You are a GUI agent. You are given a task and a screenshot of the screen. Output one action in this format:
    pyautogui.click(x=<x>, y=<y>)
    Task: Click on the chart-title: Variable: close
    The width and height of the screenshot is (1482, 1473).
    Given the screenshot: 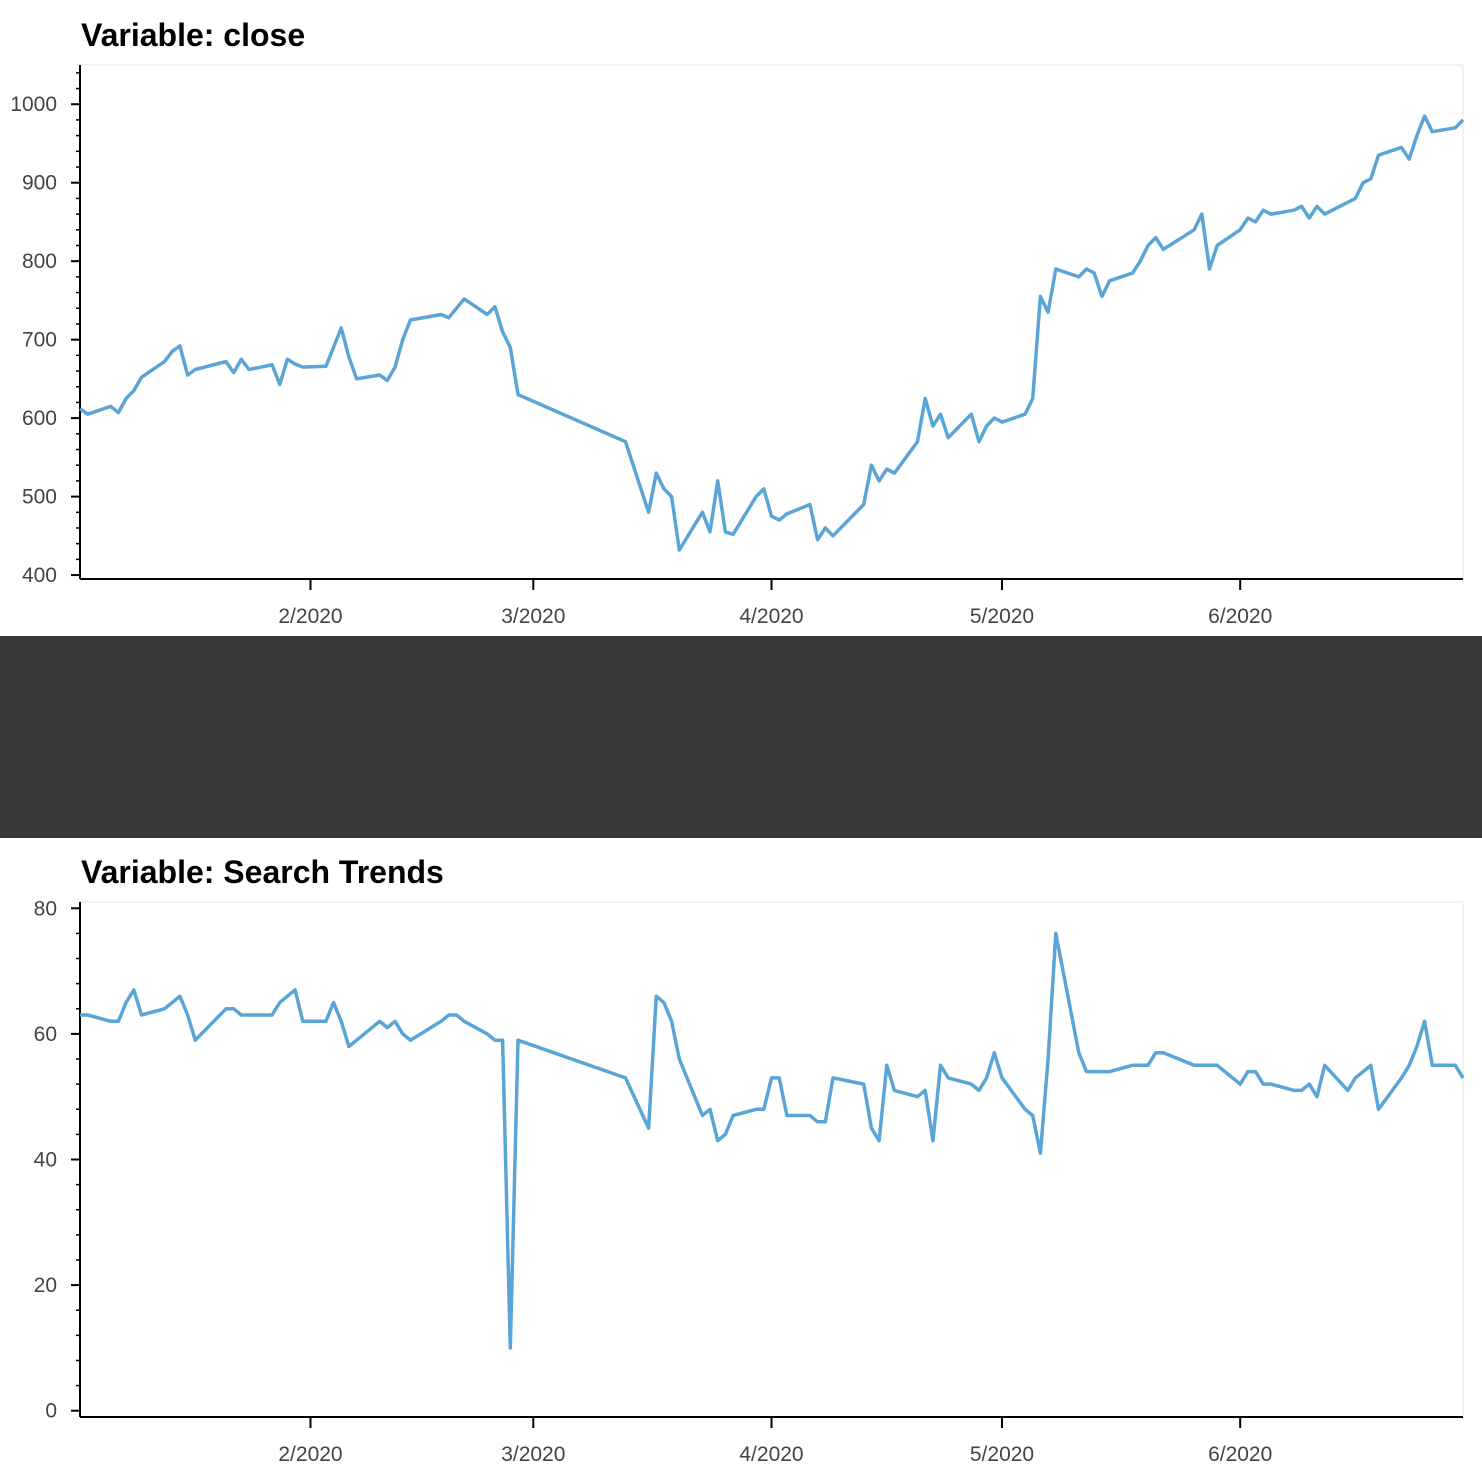 What is the action you would take?
    pyautogui.click(x=193, y=35)
    